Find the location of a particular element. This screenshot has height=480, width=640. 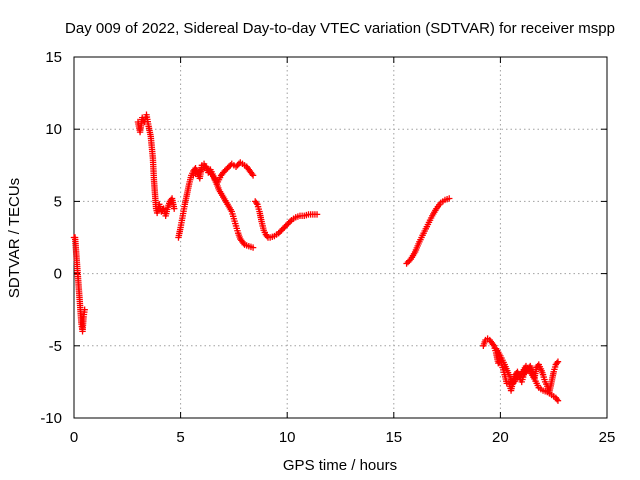

x-tick-label: 25 is located at coordinates (607, 437).